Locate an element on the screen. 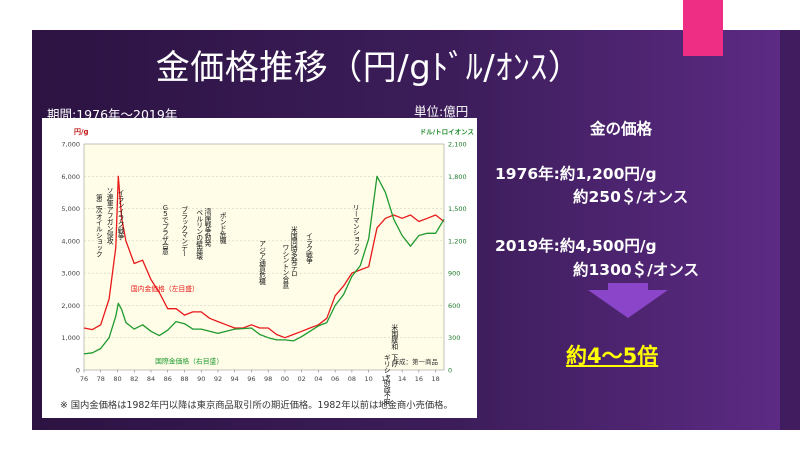 The width and height of the screenshot is (800, 450). price-2019-usd: 約1300＄/オンス is located at coordinates (636, 270).